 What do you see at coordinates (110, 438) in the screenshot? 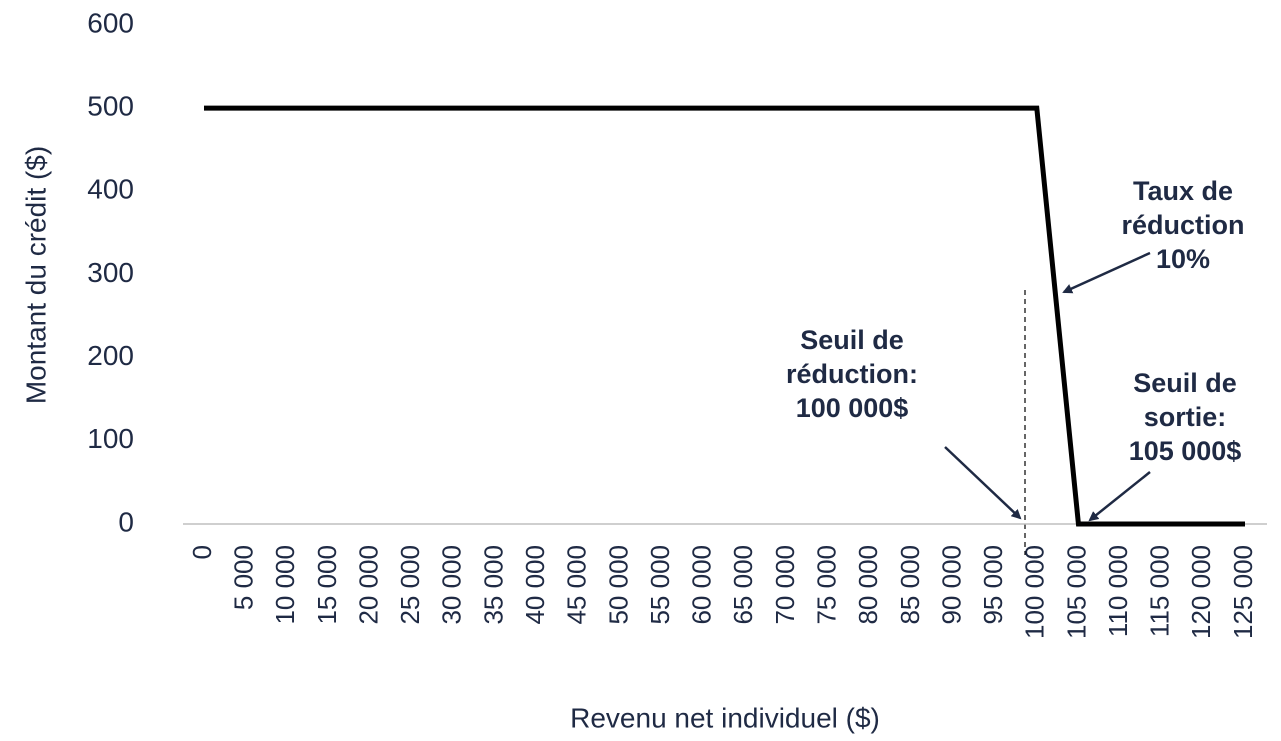
I see `y-tick-label: 100` at bounding box center [110, 438].